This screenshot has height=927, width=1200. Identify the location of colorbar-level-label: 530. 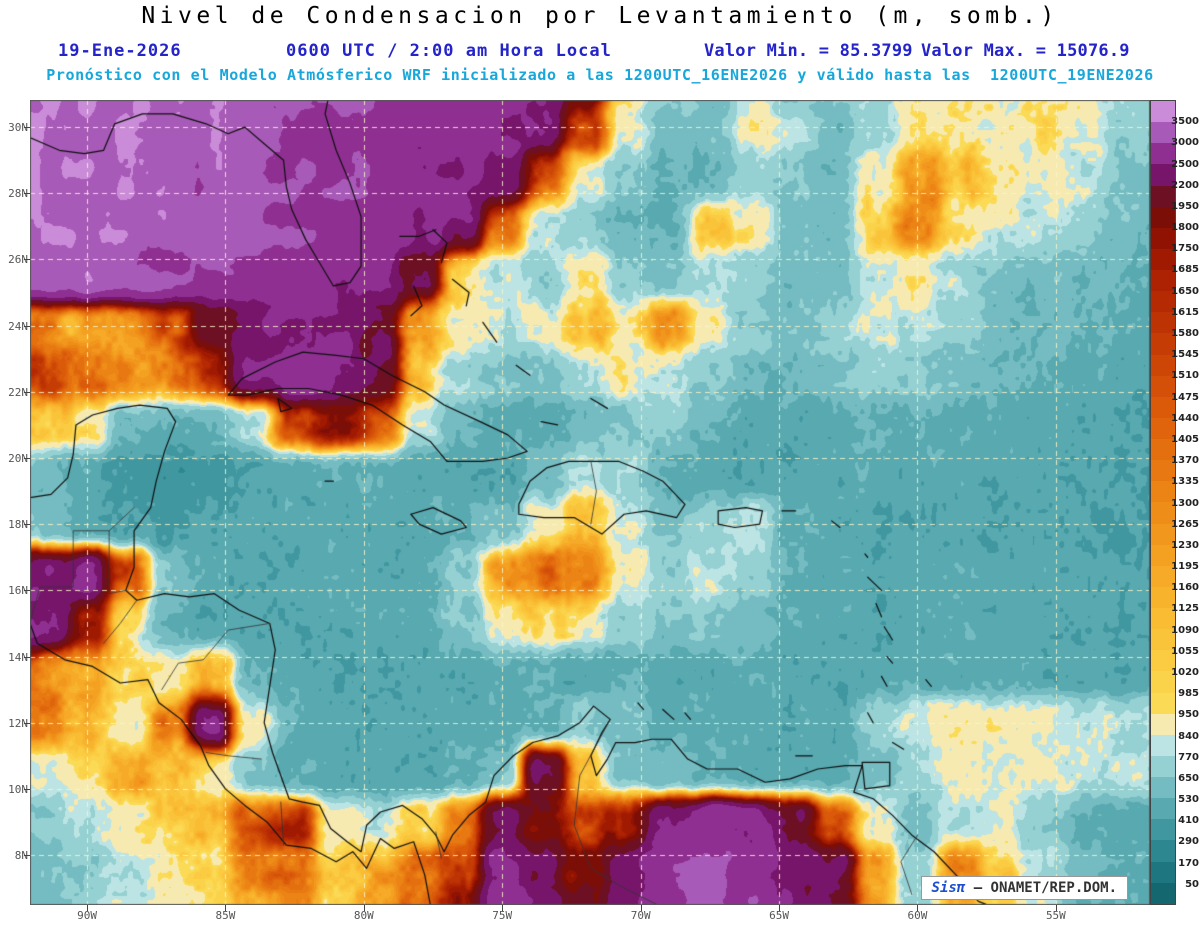
(1188, 800).